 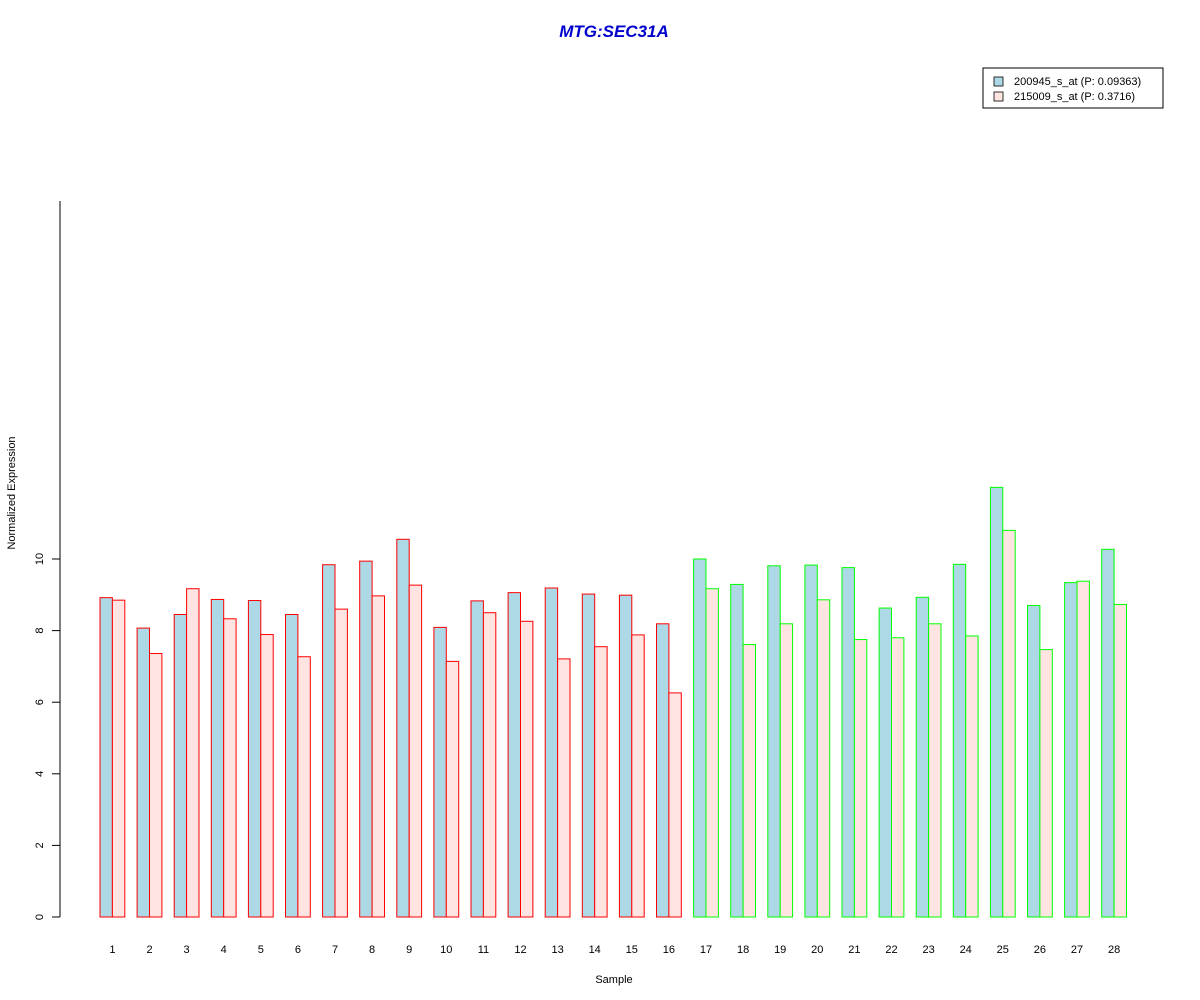 What do you see at coordinates (1040, 950) in the screenshot?
I see `x-tick-label: 26` at bounding box center [1040, 950].